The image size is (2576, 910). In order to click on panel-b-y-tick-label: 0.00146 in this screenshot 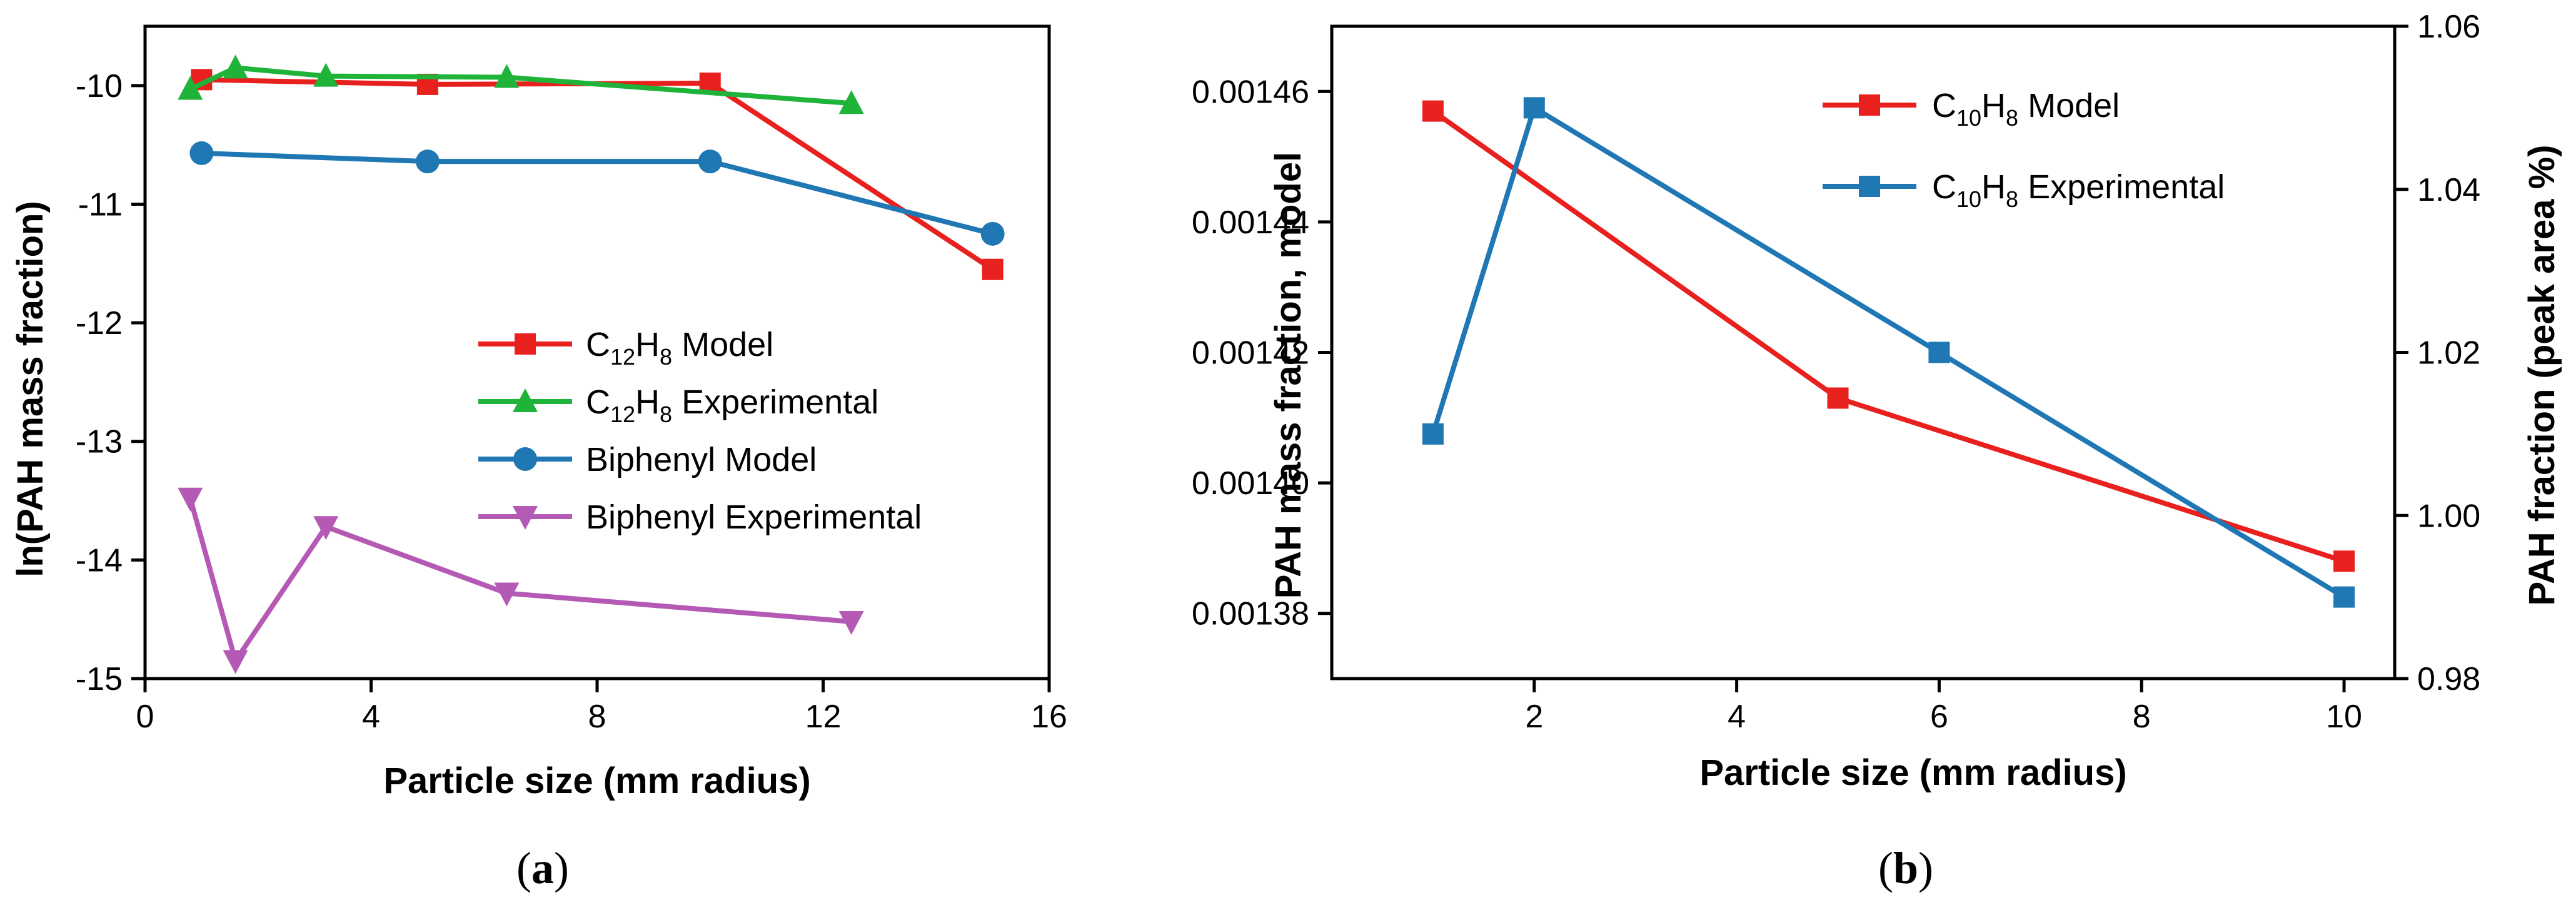, I will do `click(1250, 92)`.